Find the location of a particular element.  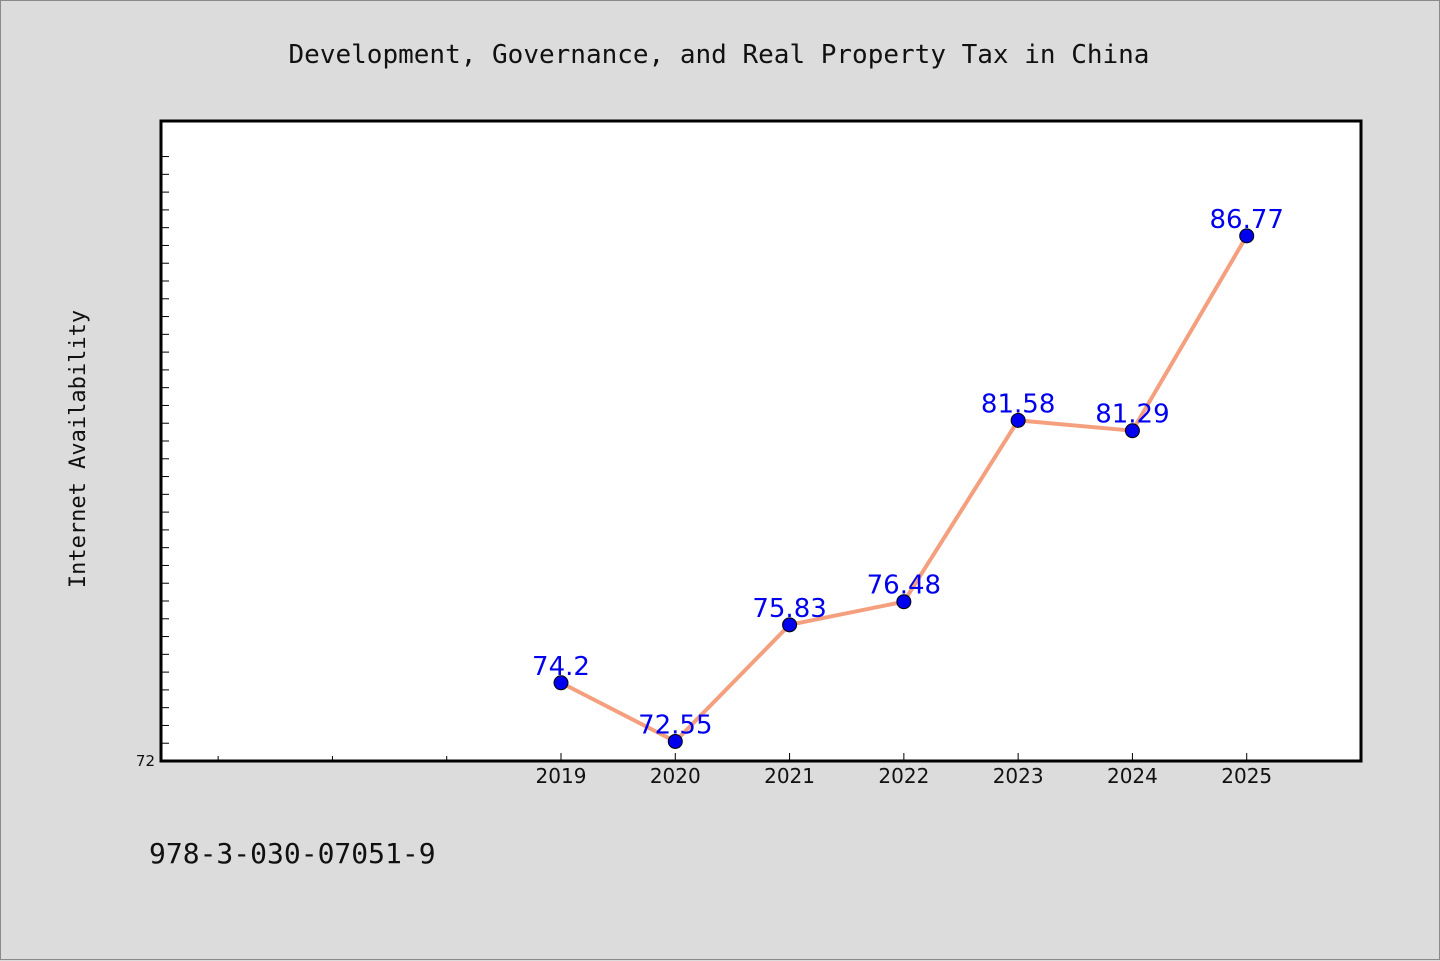

y-axis-label: Internet Availability is located at coordinates (78, 449).